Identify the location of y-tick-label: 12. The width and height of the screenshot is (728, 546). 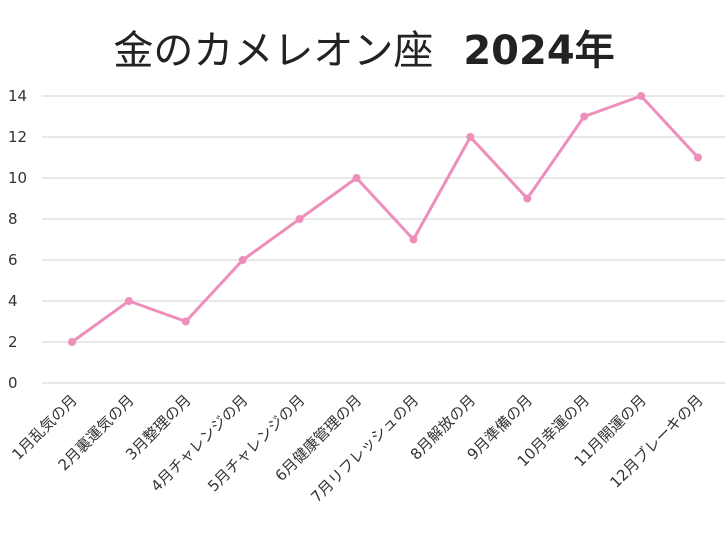
(17, 137).